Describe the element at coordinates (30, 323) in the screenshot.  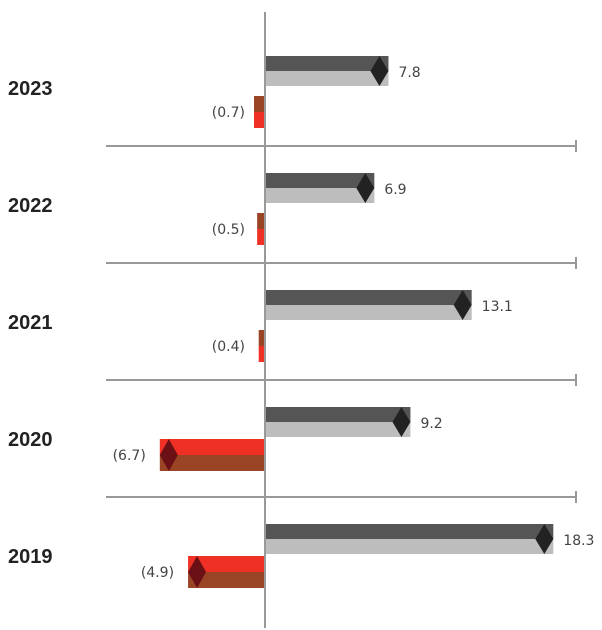
I see `category-label: 2021` at that location.